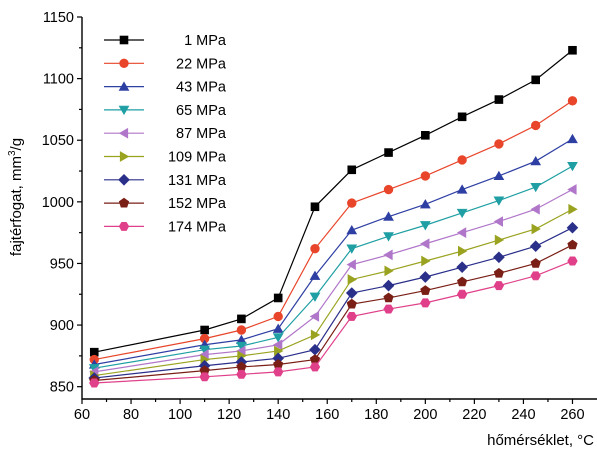  I want to click on legend-item: 131 MPa, so click(165, 181).